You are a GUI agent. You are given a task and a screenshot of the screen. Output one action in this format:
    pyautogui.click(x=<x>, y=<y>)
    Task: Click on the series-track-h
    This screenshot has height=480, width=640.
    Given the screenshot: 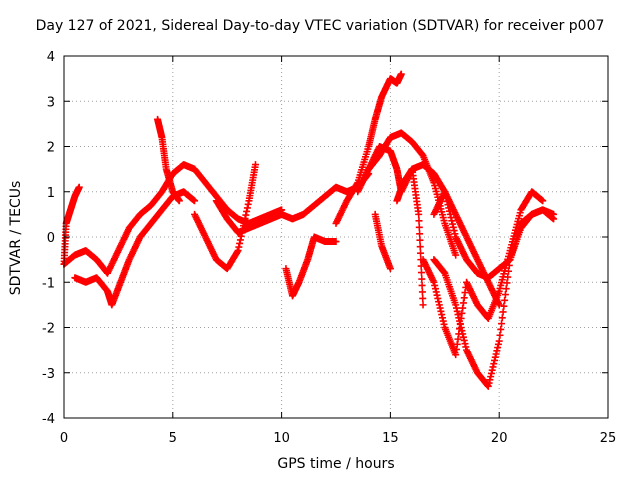 What is the action you would take?
    pyautogui.click(x=368, y=148)
    